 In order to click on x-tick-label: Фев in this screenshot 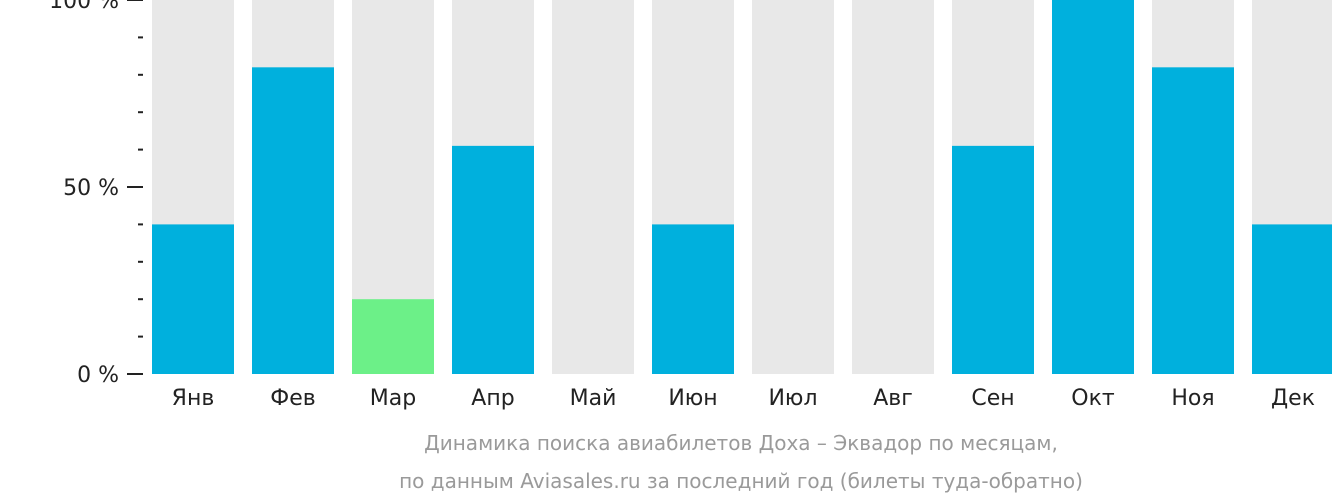, I will do `click(292, 398)`.